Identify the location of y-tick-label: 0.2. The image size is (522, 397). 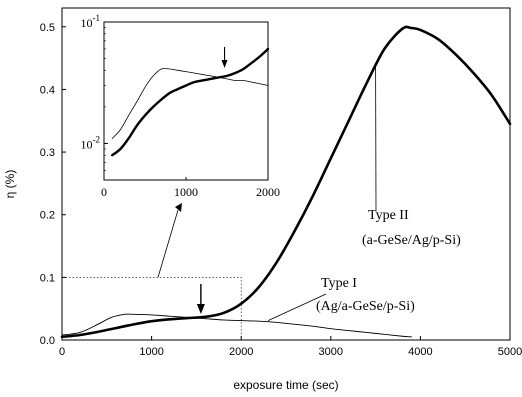
(47, 216).